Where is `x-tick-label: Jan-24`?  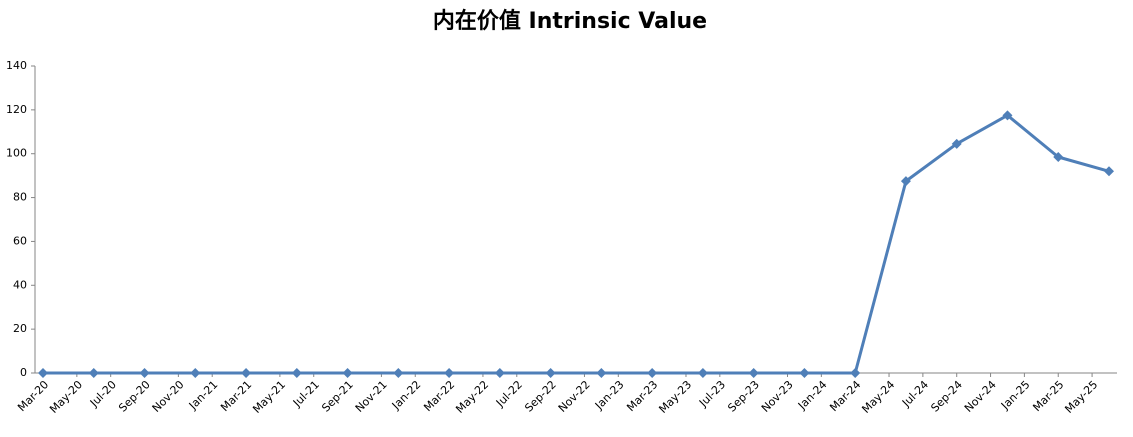 x-tick-label: Jan-24 is located at coordinates (812, 395).